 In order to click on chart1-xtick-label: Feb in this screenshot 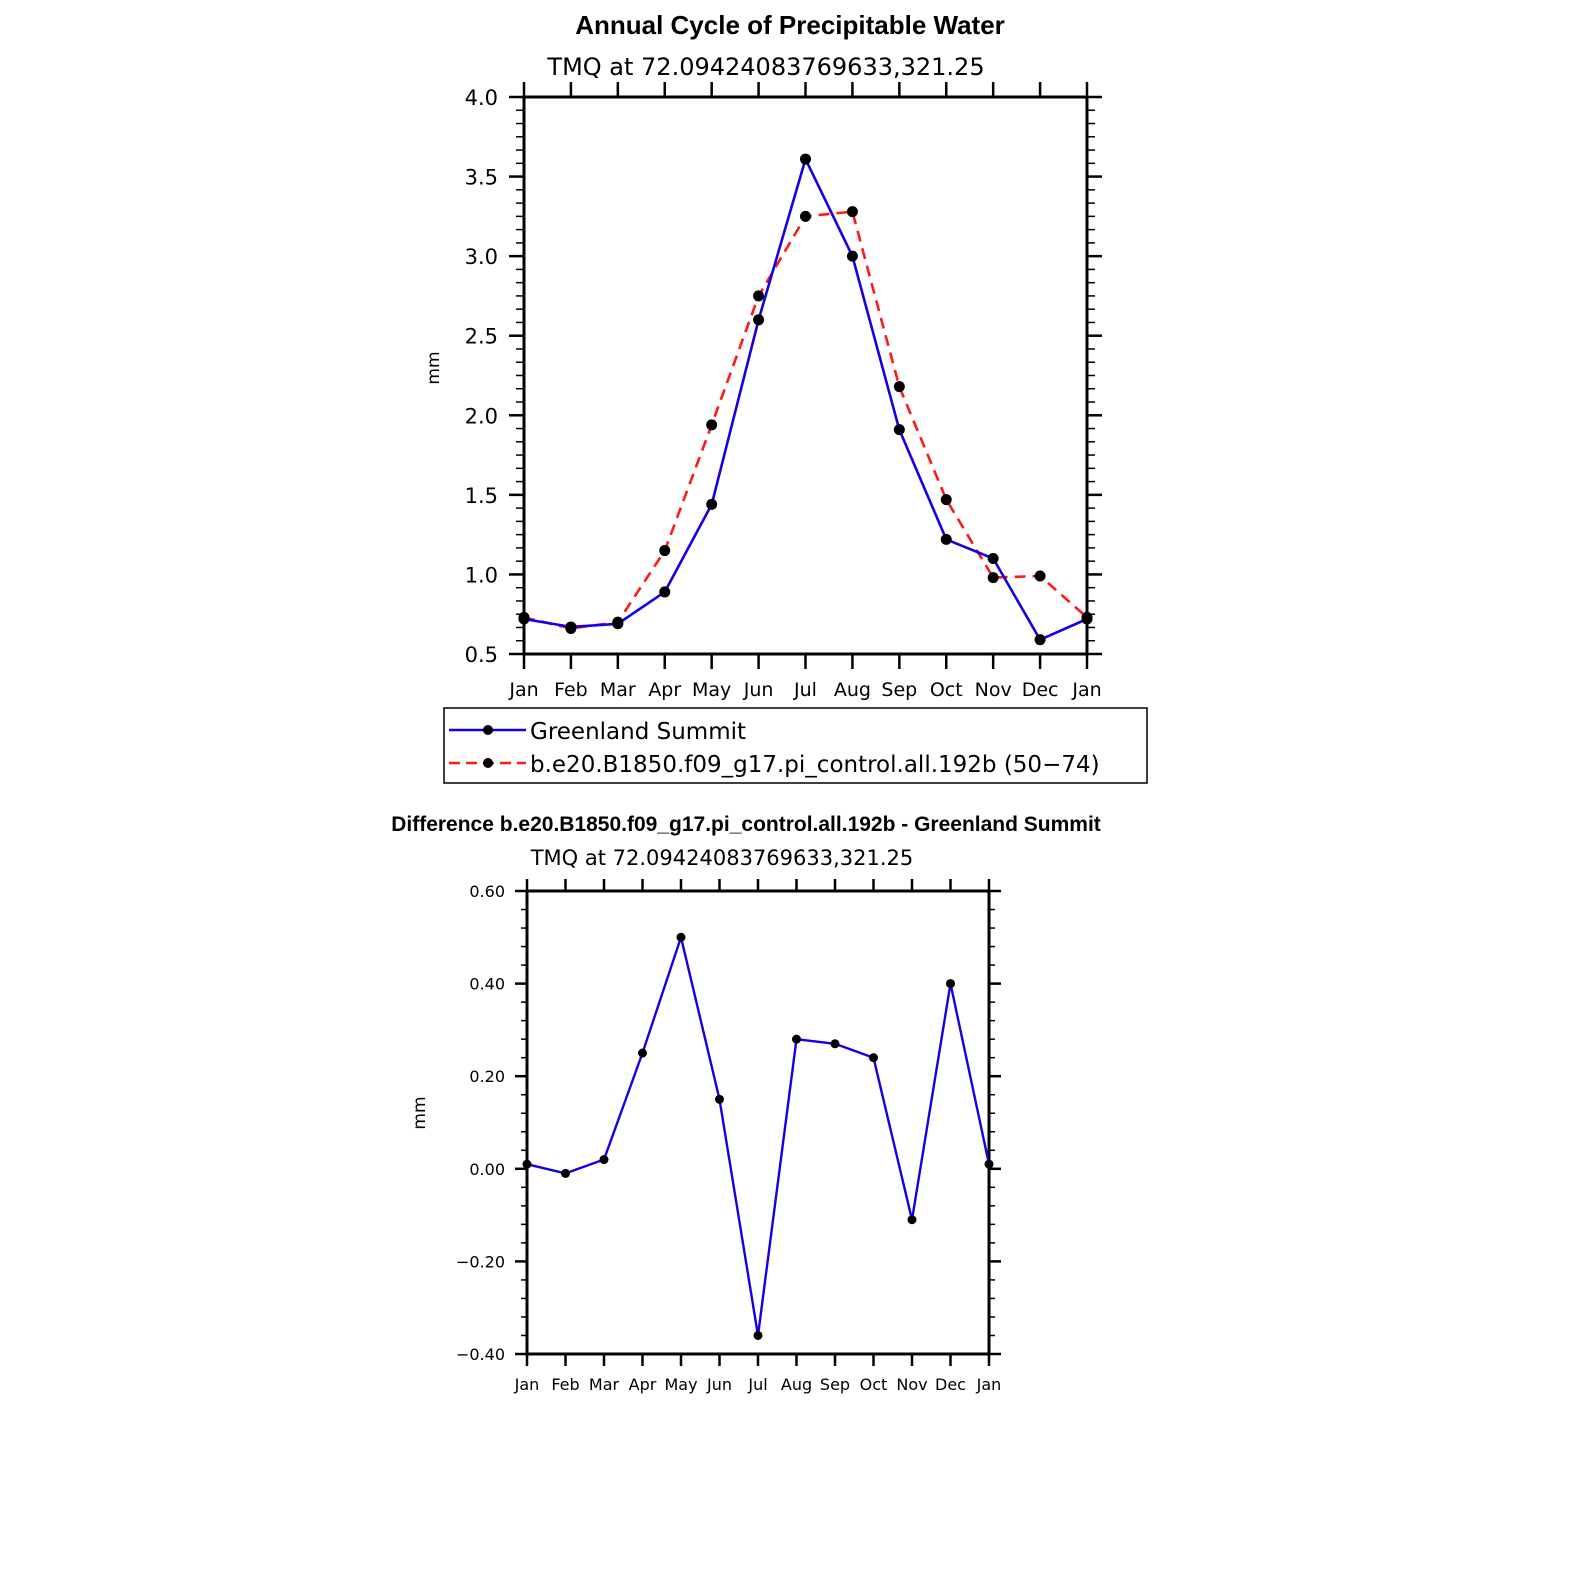, I will do `click(571, 690)`.